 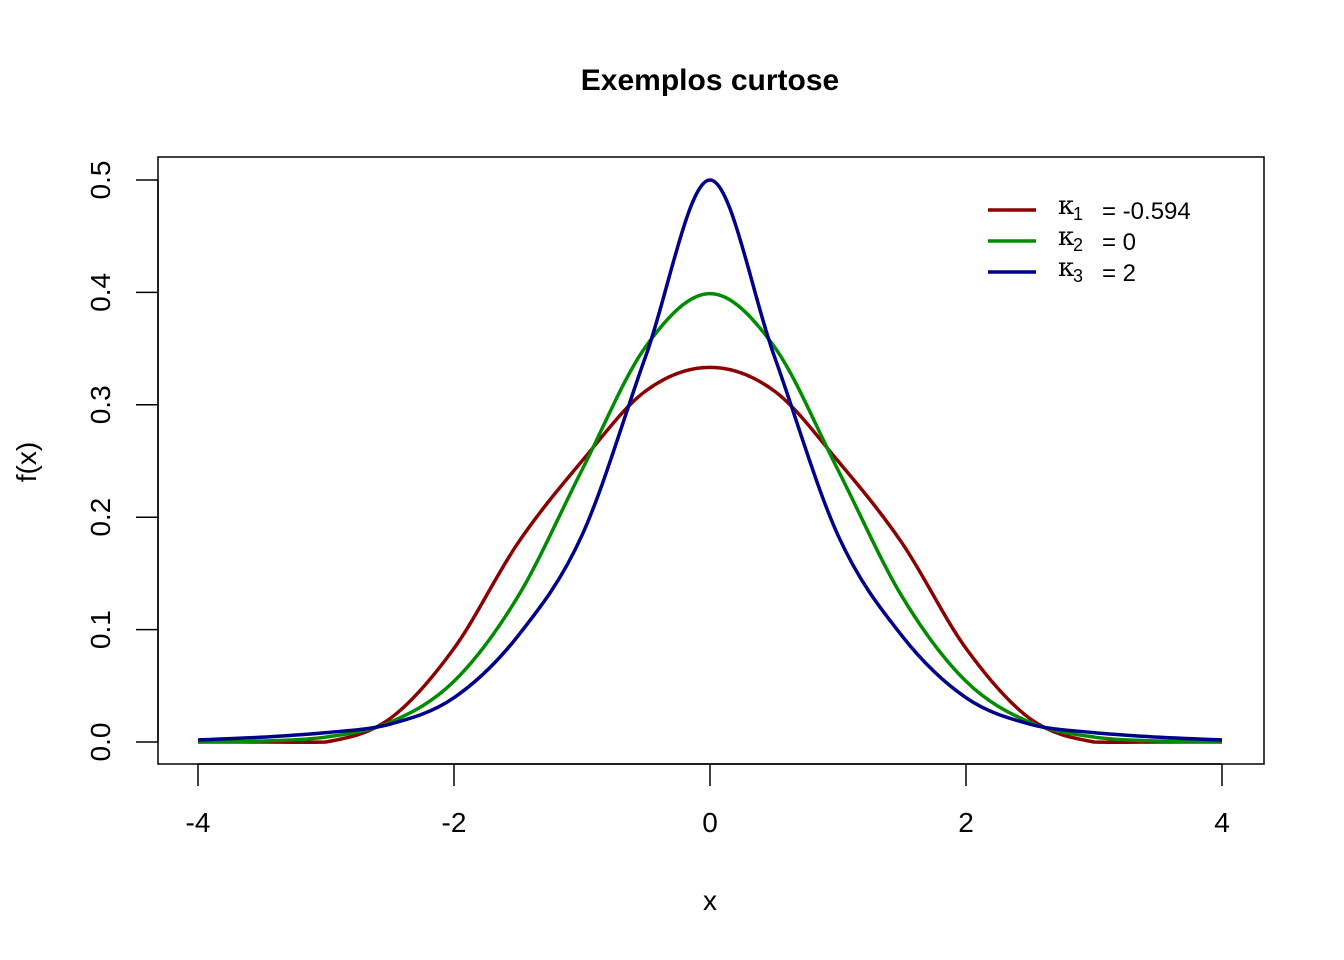 I want to click on y-tick-label: 0.0, so click(x=100, y=742).